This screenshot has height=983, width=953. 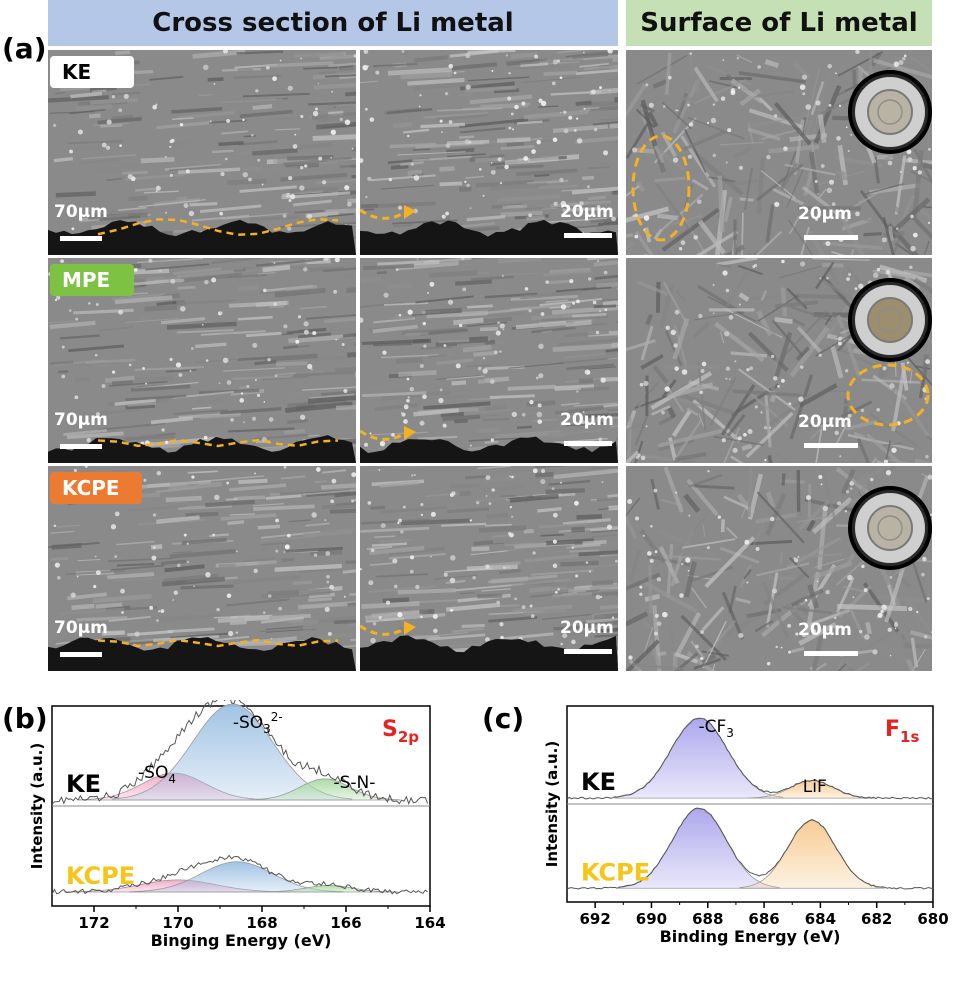 What do you see at coordinates (489, 360) in the screenshot?
I see `sem-image-mpe-high: 20µm` at bounding box center [489, 360].